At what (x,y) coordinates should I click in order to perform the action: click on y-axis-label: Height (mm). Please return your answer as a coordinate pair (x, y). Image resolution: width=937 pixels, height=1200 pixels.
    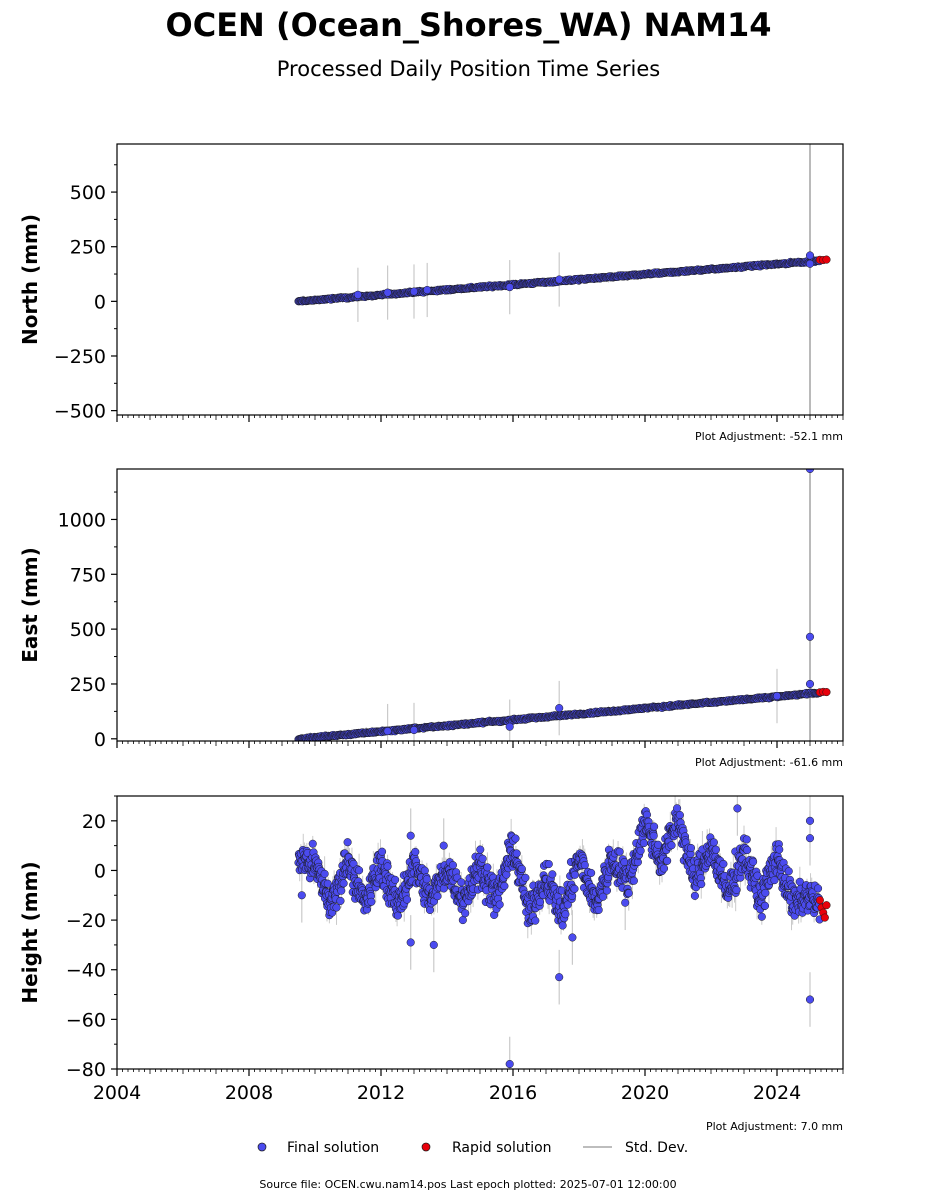
    Looking at the image, I should click on (30, 932).